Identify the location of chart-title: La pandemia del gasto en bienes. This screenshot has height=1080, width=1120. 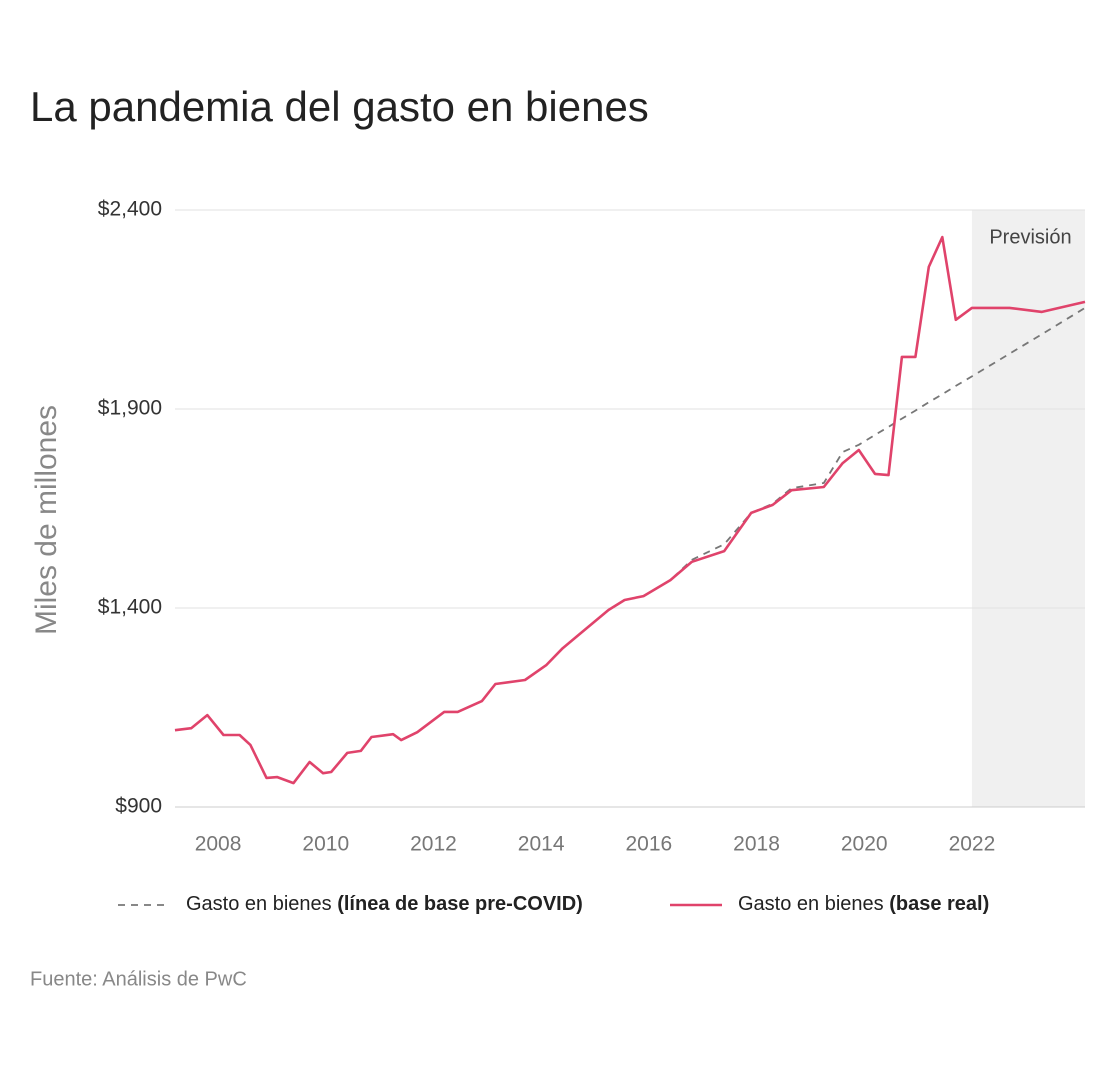
(339, 106).